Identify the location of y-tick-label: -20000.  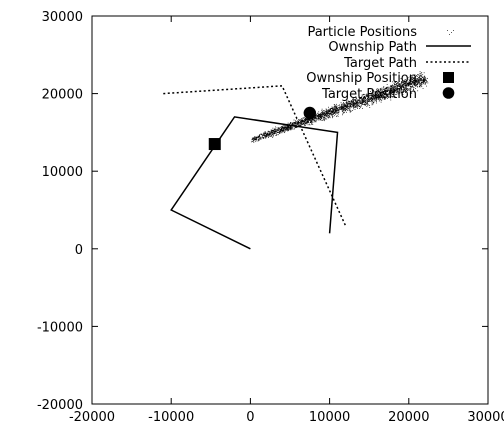
(60, 405).